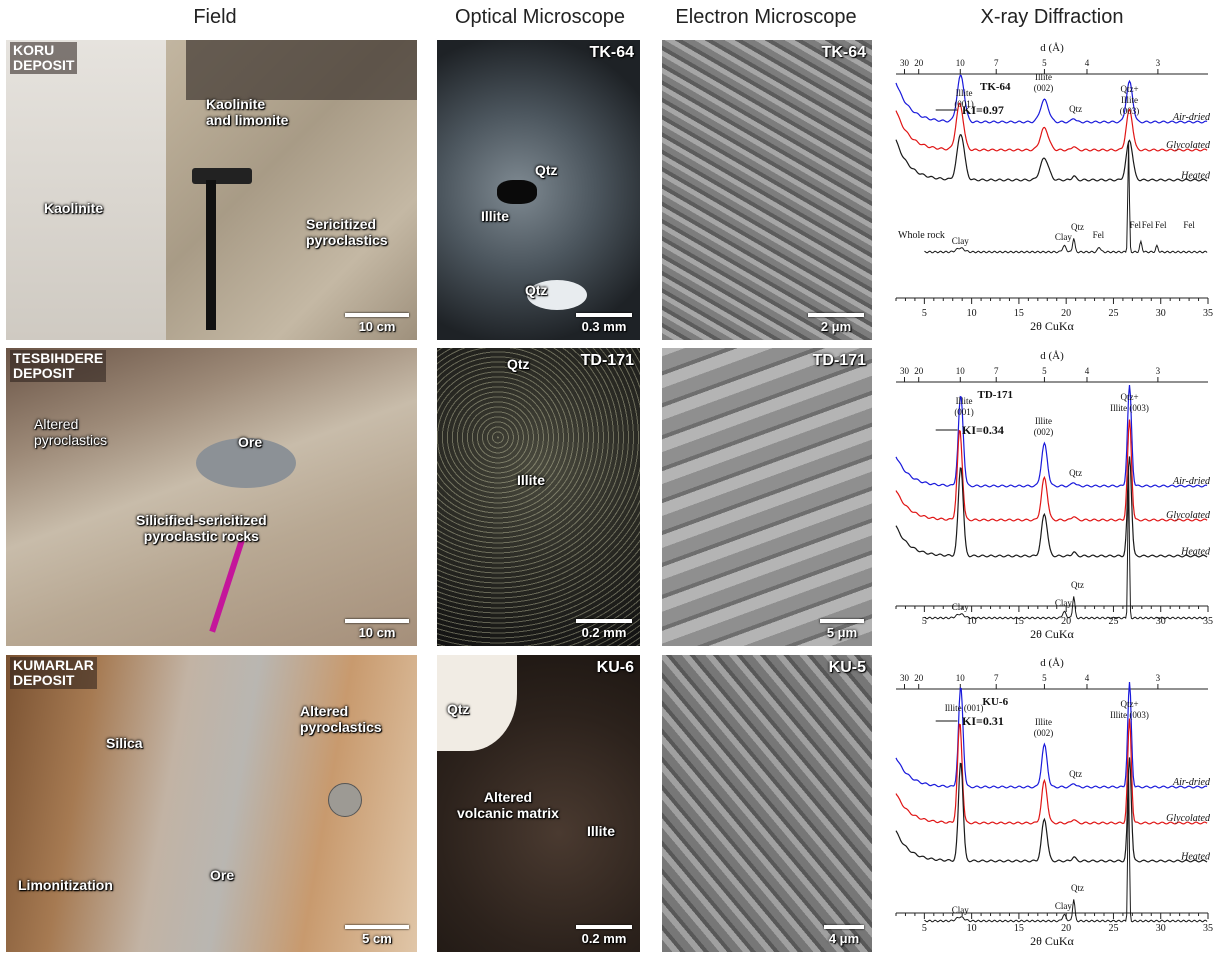 The width and height of the screenshot is (1227, 958). What do you see at coordinates (74, 208) in the screenshot?
I see `field-label: Kaolinite` at bounding box center [74, 208].